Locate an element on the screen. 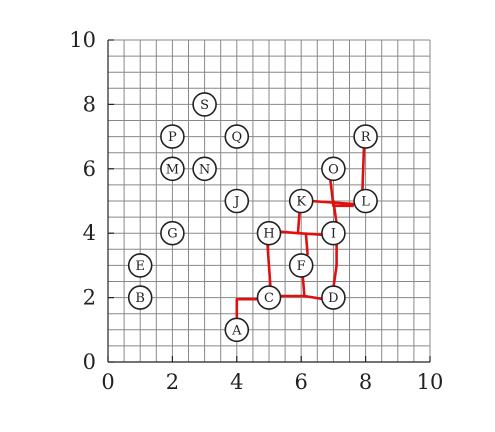 The image size is (495, 432). node-label: Q is located at coordinates (236, 137).